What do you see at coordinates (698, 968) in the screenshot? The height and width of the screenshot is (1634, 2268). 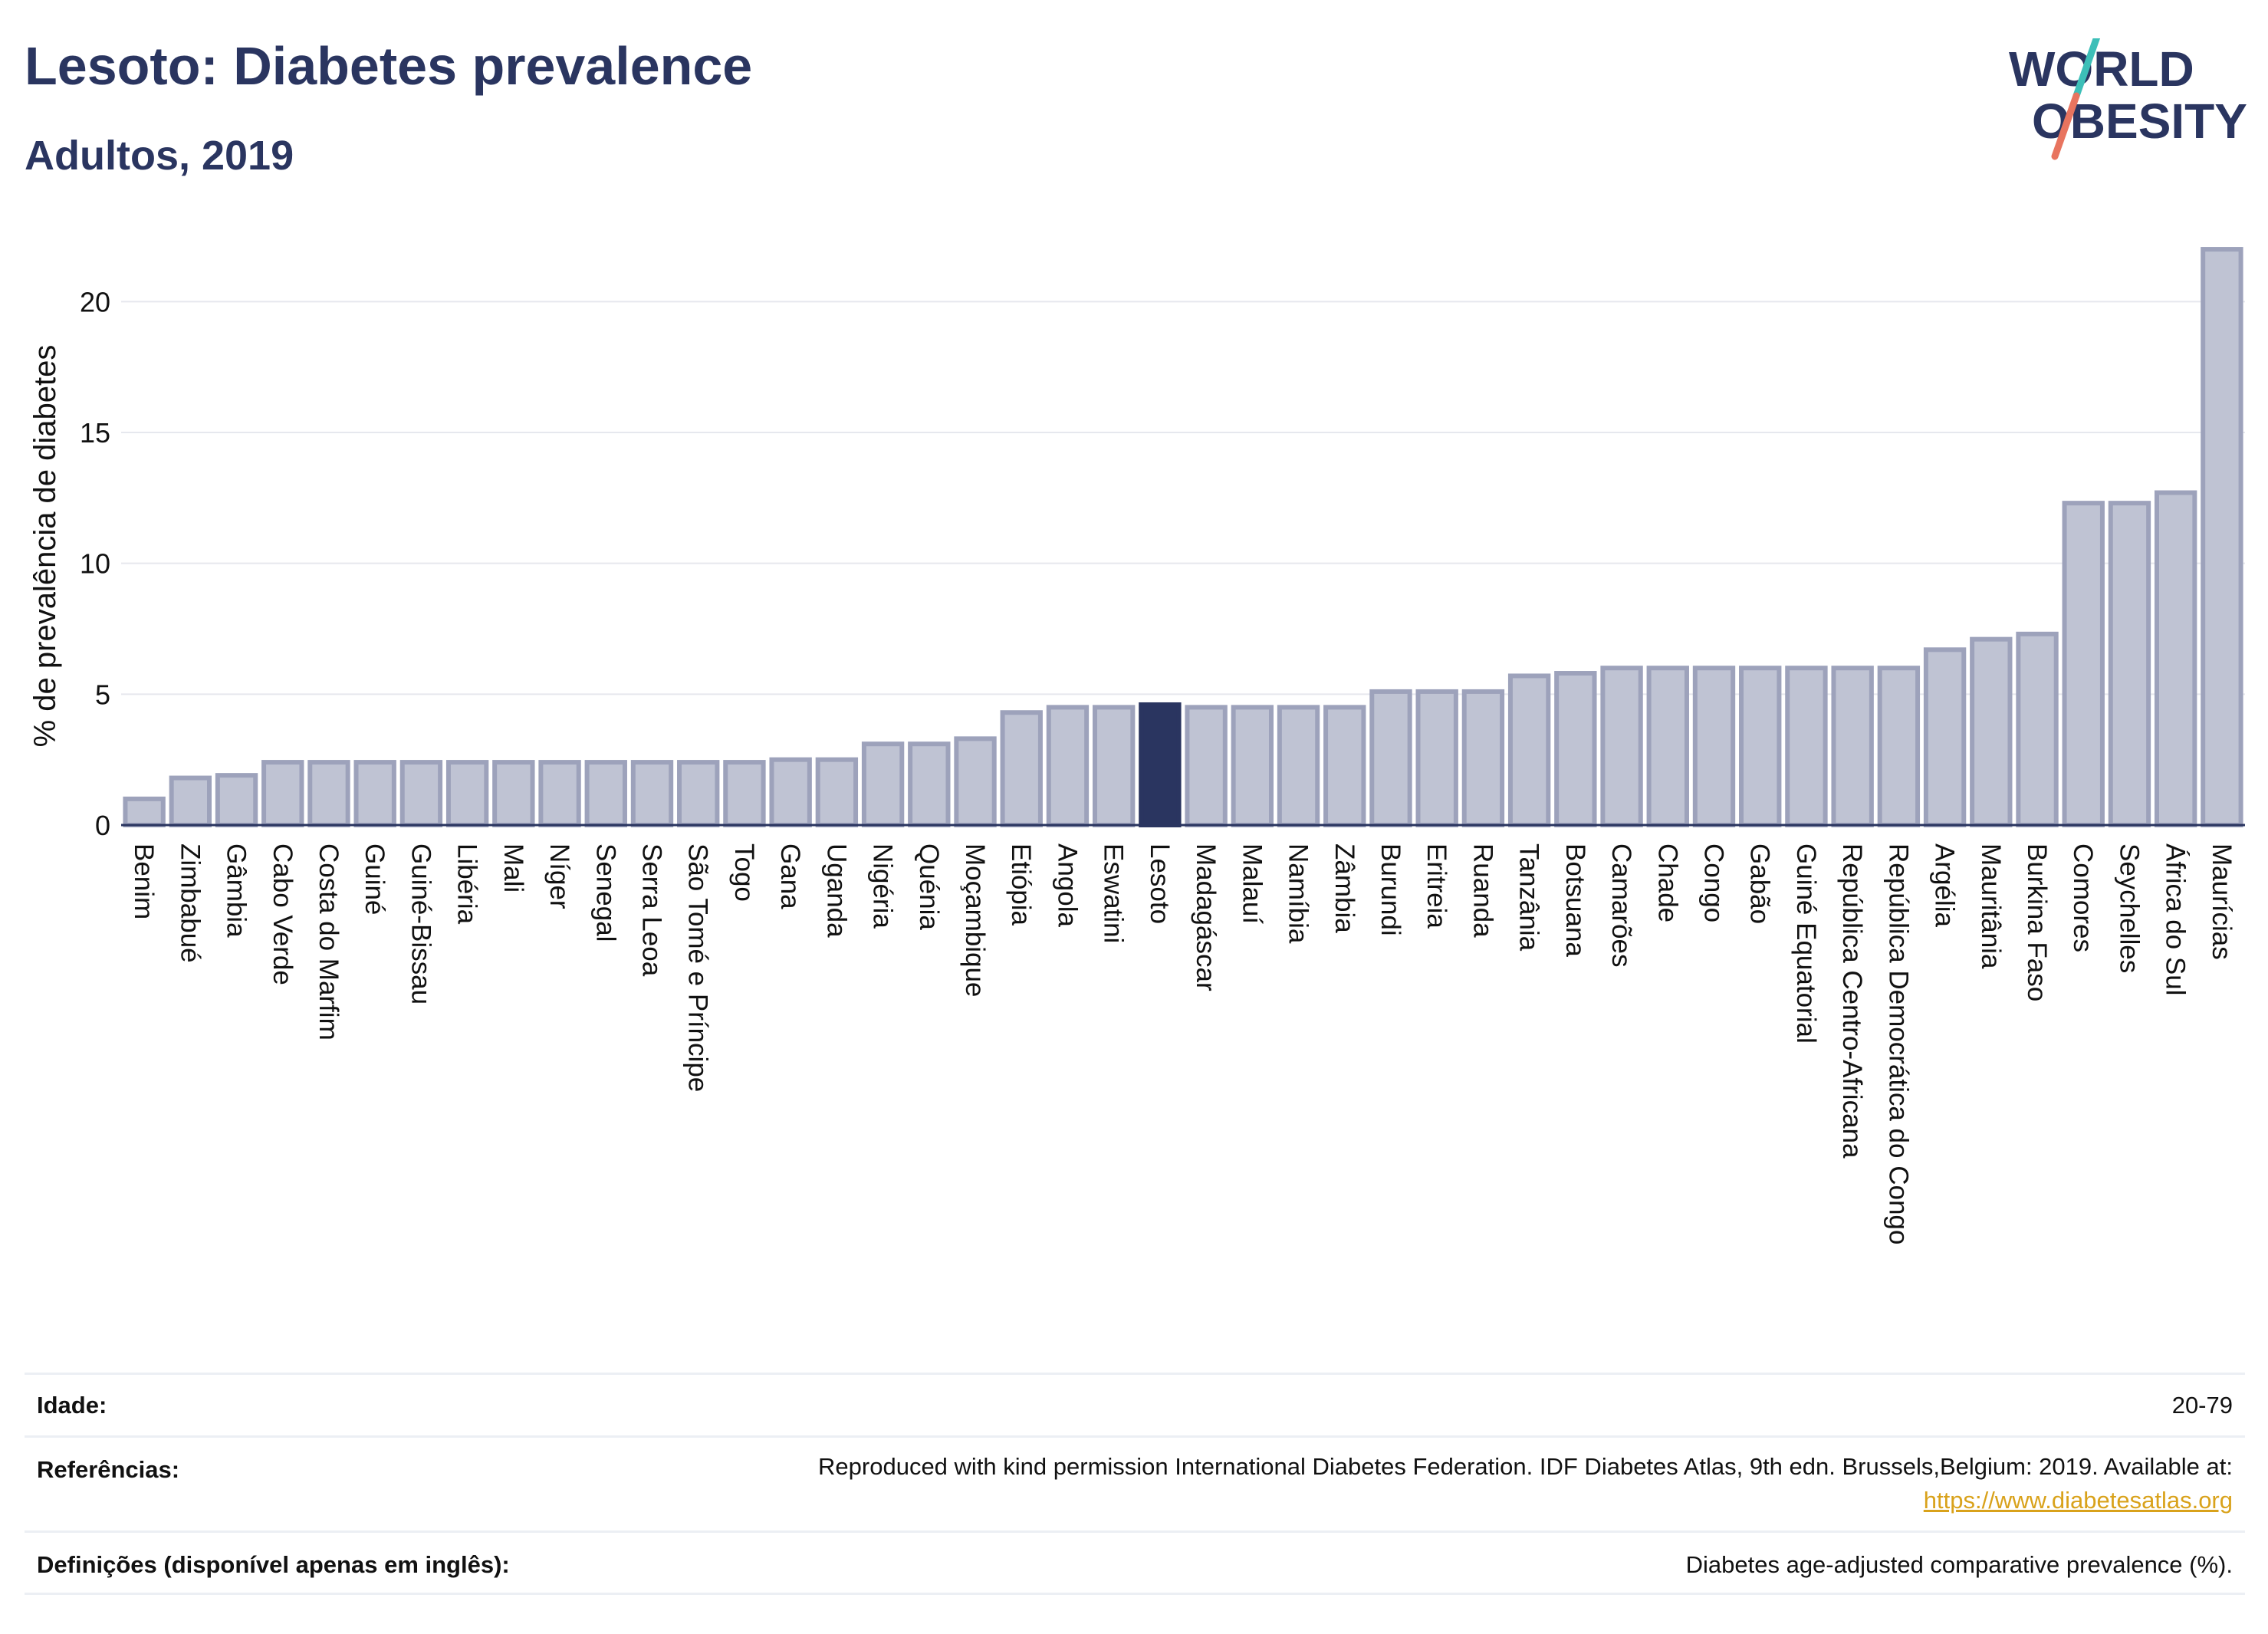 I see `x-tick-label: São Tomé e Príncipe` at bounding box center [698, 968].